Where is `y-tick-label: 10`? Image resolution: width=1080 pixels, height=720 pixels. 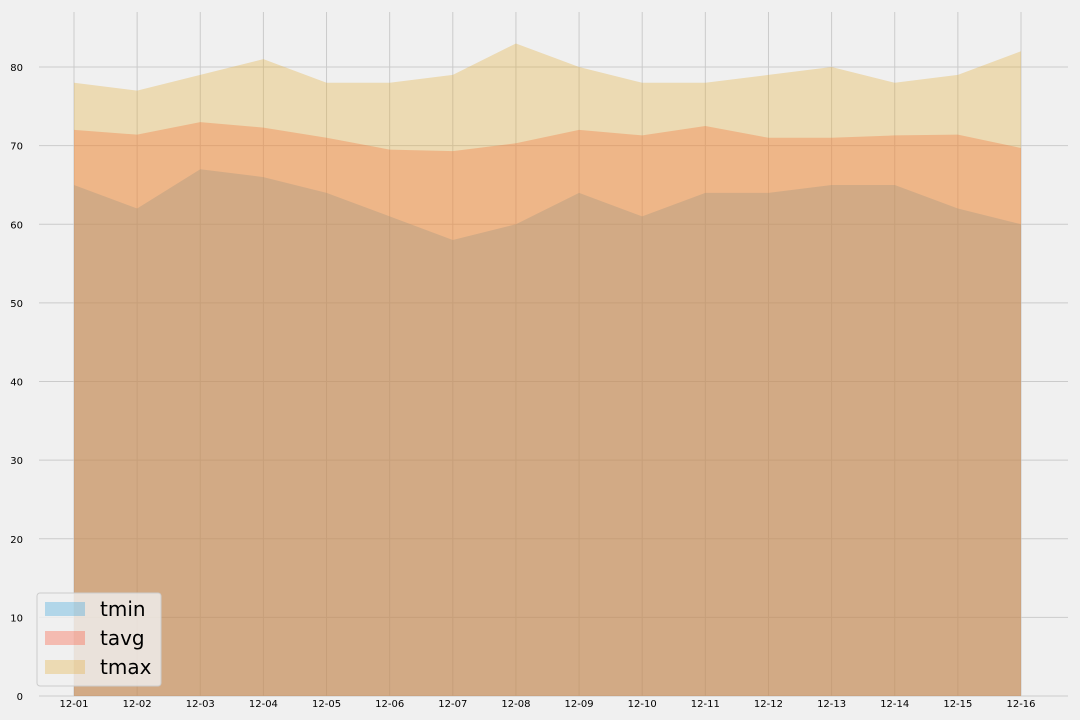
y-tick-label: 10 is located at coordinates (16, 618).